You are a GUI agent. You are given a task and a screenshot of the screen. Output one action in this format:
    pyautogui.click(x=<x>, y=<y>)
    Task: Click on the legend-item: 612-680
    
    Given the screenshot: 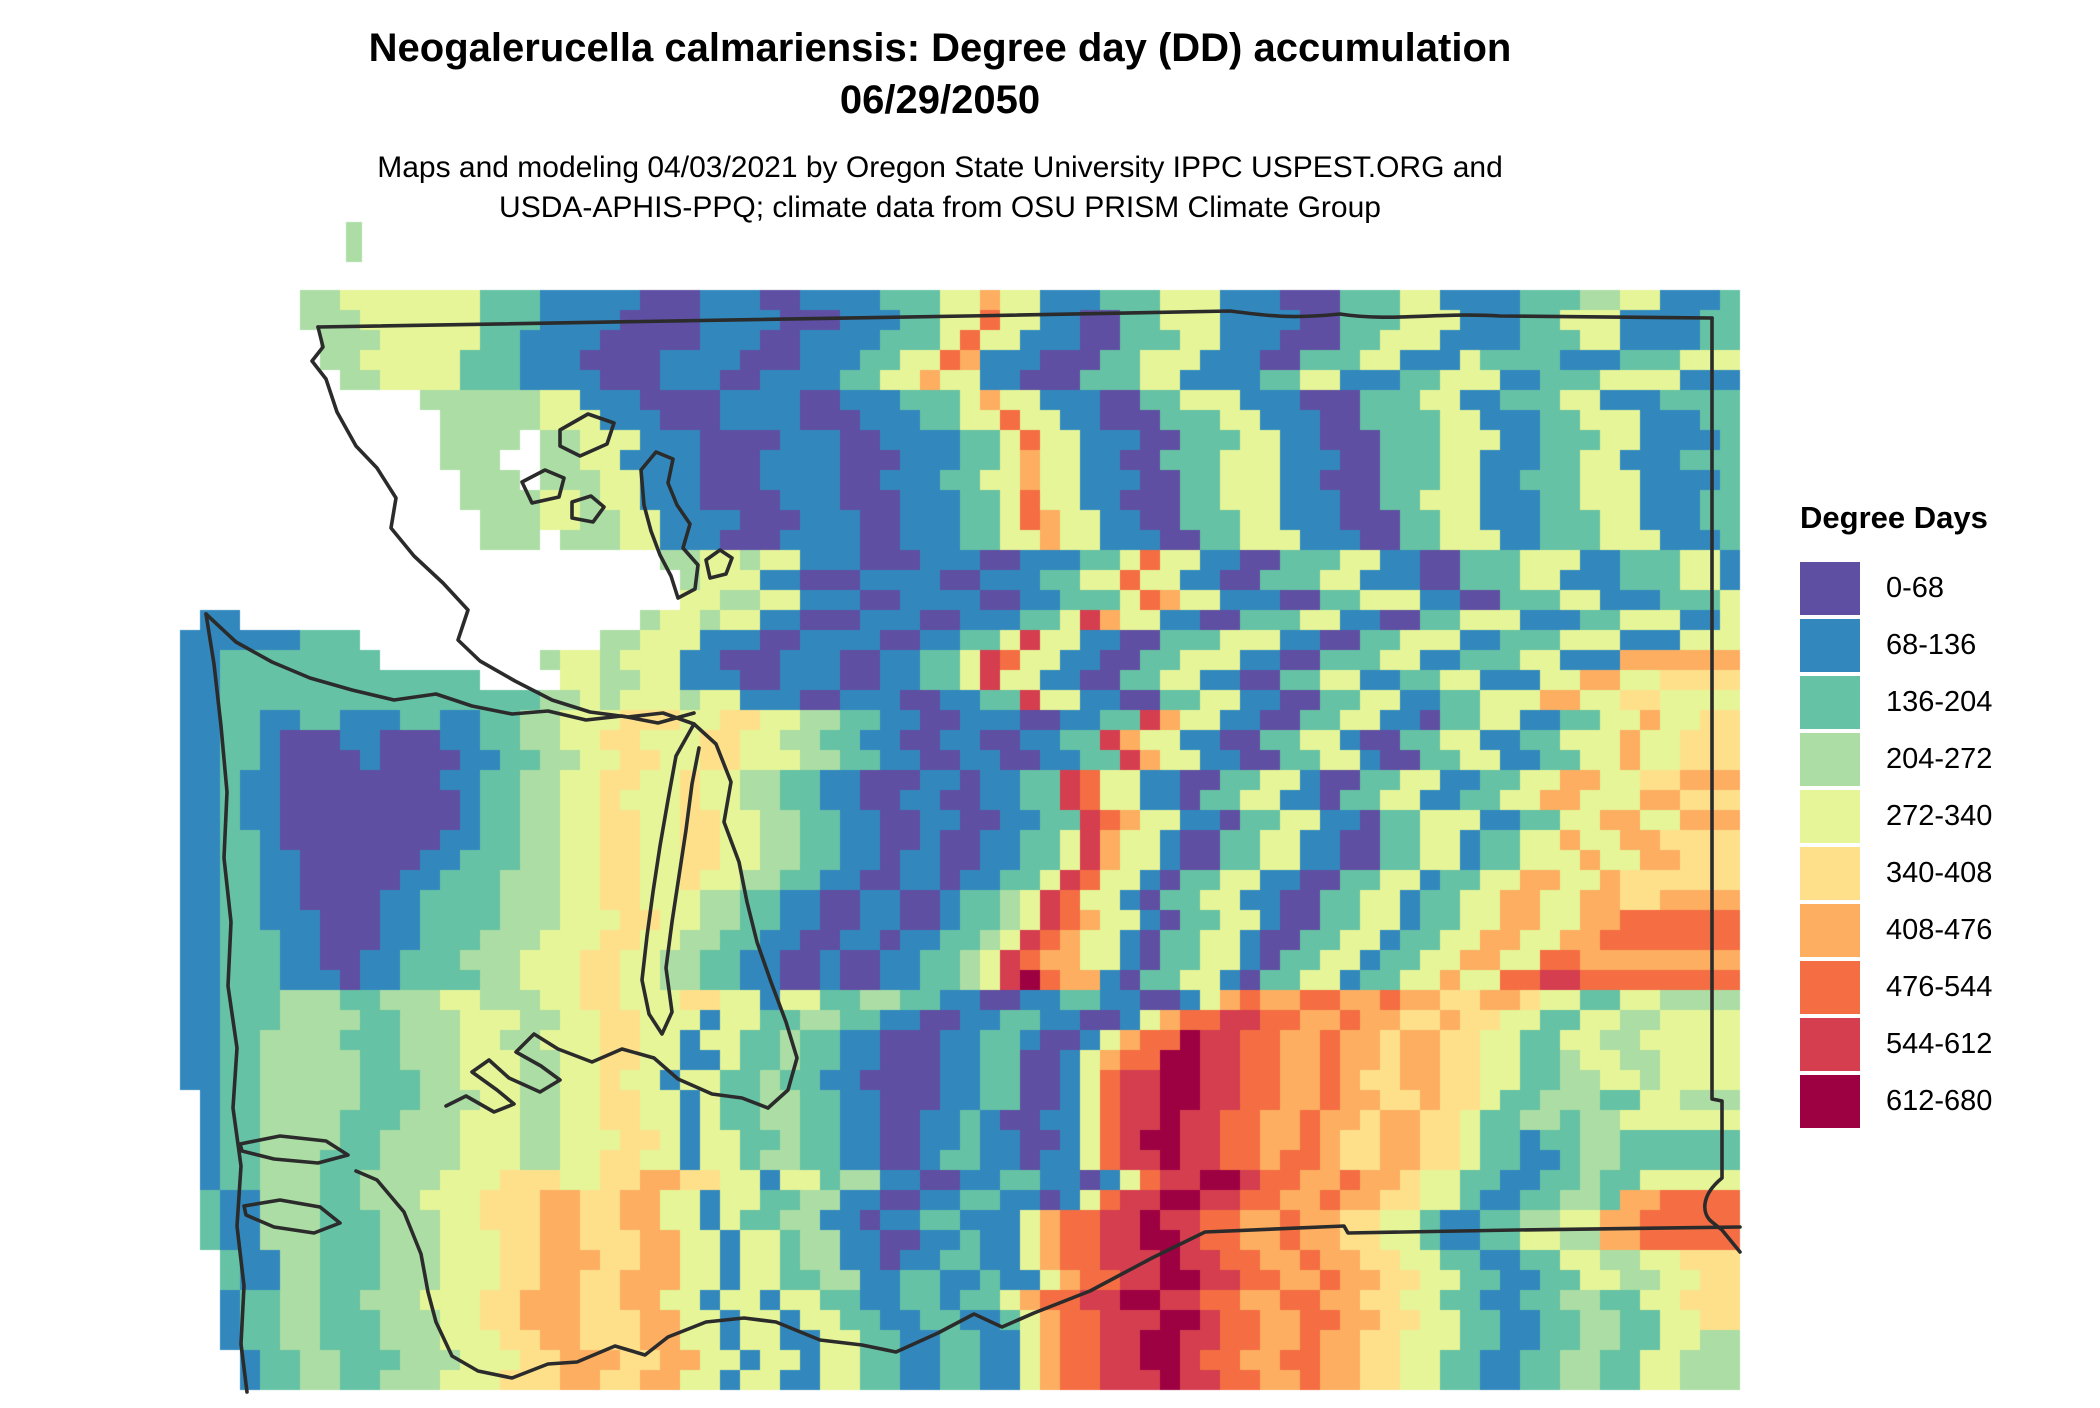 What is the action you would take?
    pyautogui.click(x=1950, y=1101)
    